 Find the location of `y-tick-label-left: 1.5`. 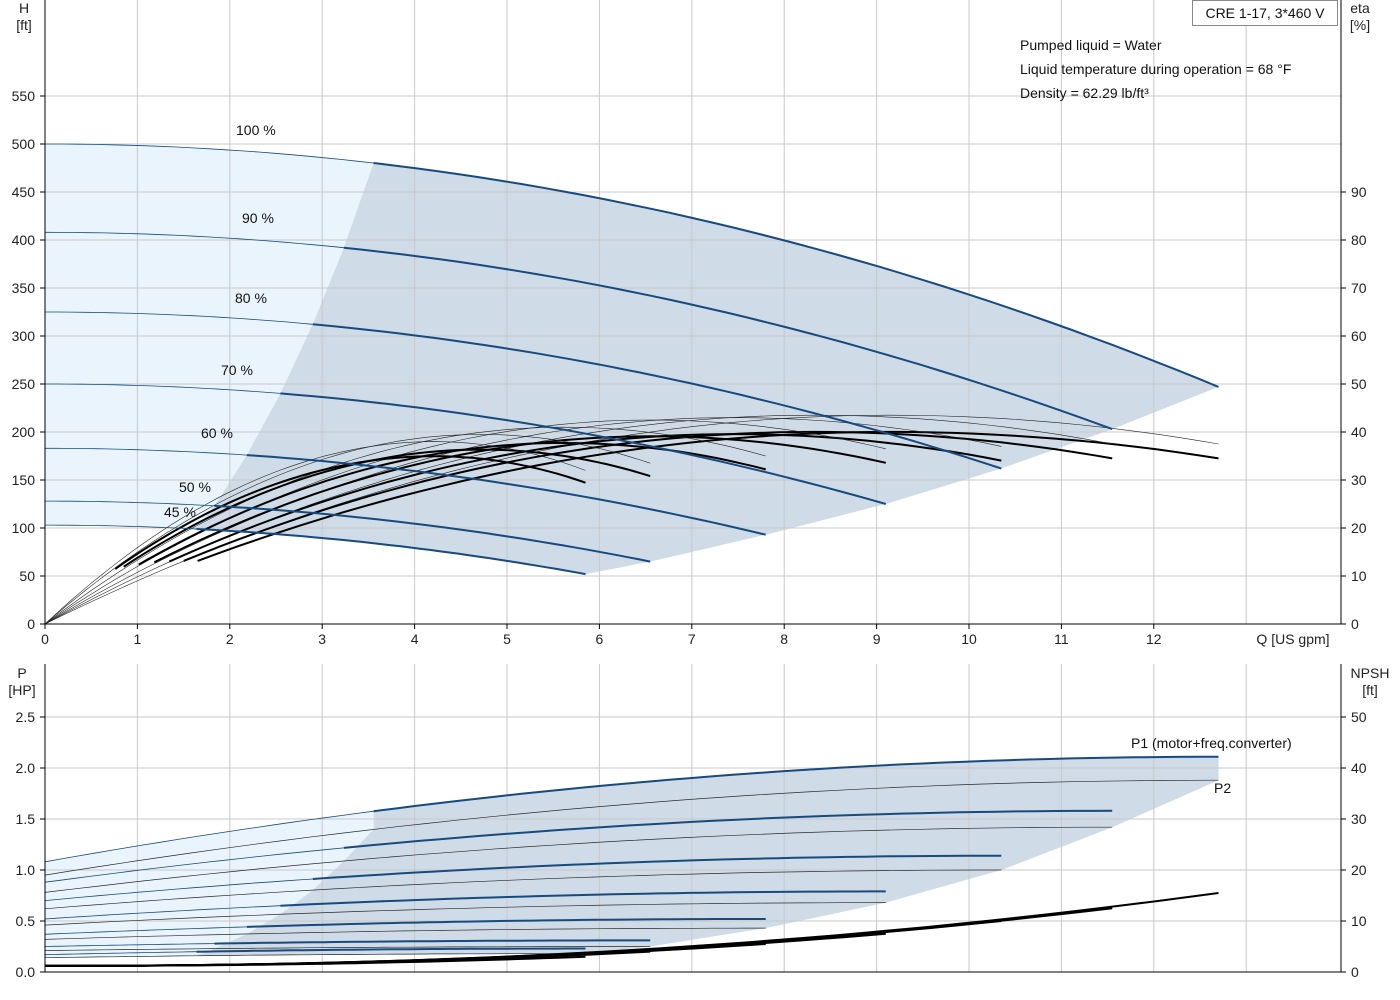

y-tick-label-left: 1.5 is located at coordinates (26, 819).